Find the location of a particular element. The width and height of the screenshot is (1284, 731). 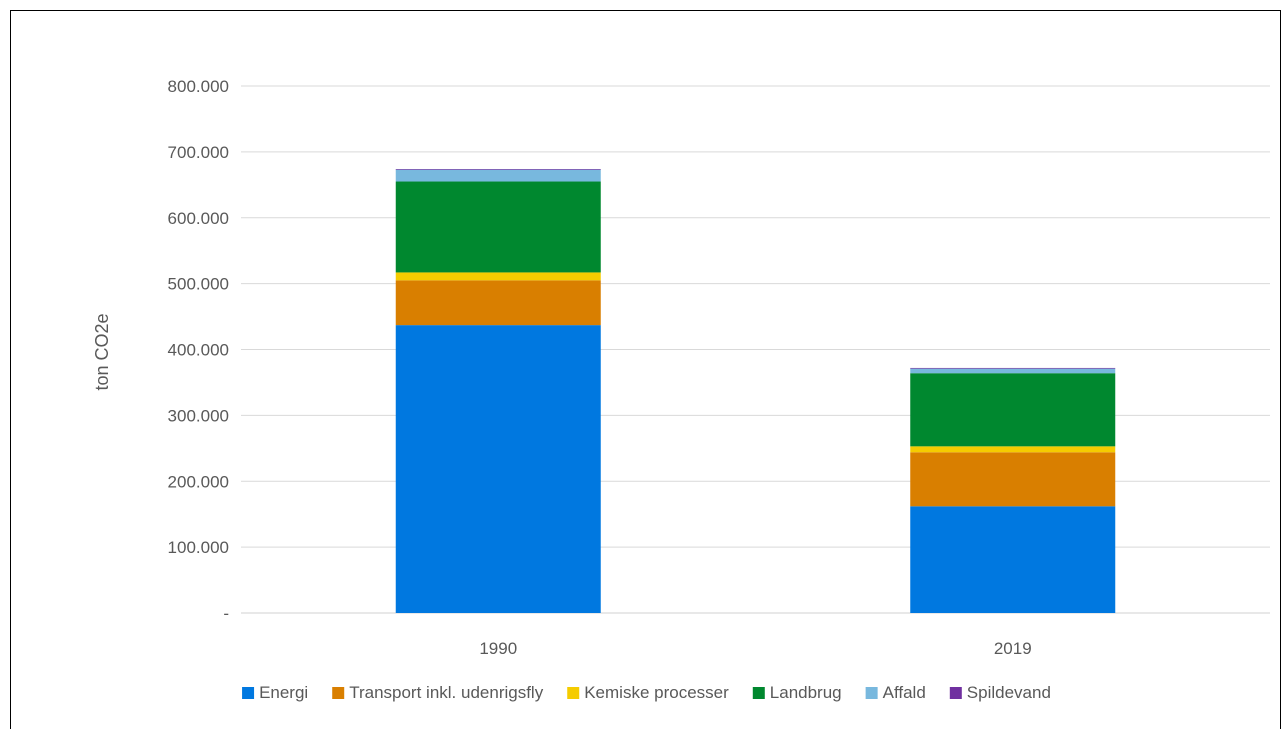

legend-item: Kemiske processer is located at coordinates (648, 692).